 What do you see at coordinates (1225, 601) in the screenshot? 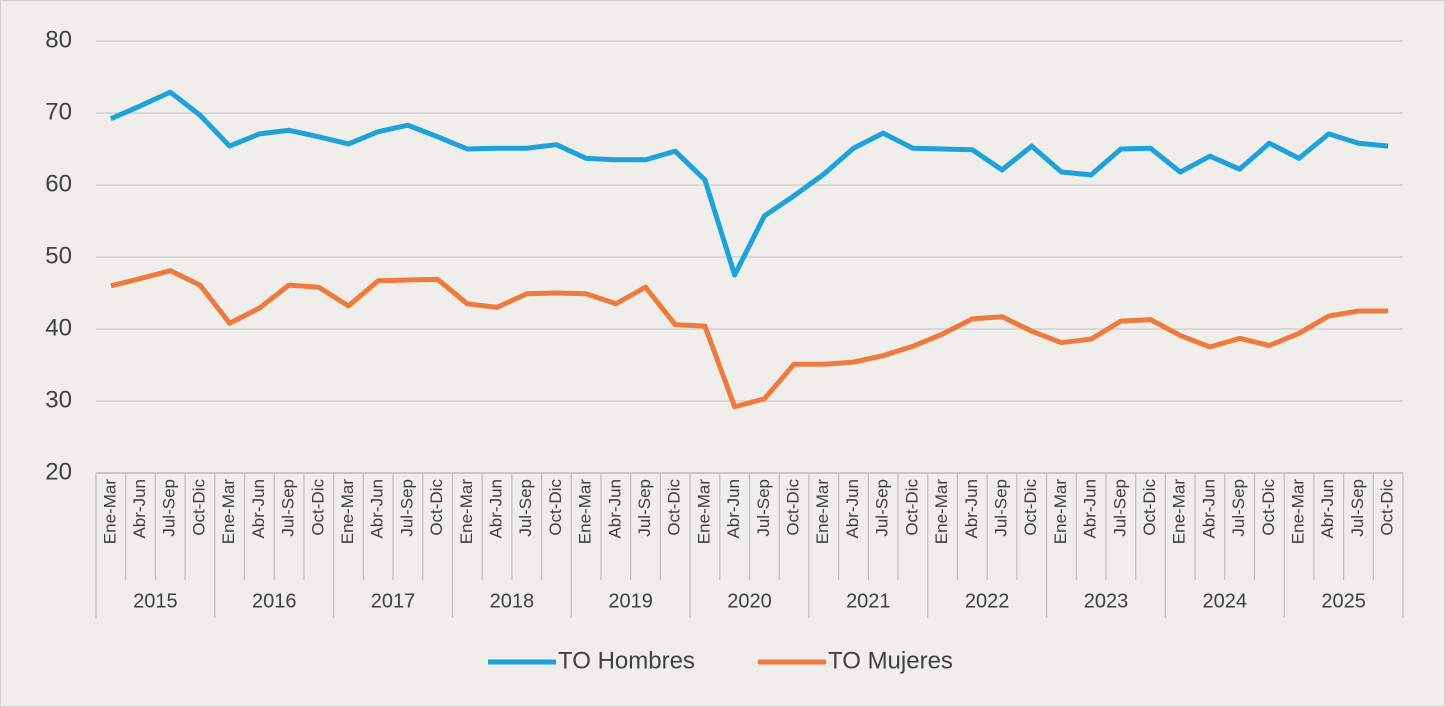
I see `x-group-label: 2024` at bounding box center [1225, 601].